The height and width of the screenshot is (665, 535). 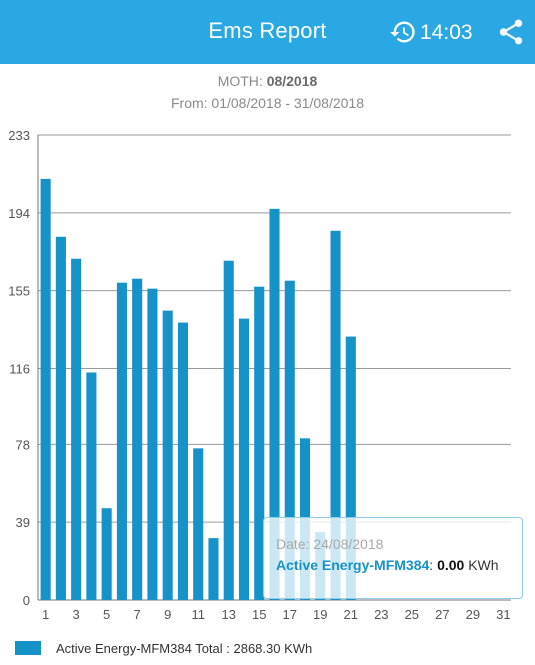 What do you see at coordinates (351, 614) in the screenshot?
I see `x-tick-label: 21` at bounding box center [351, 614].